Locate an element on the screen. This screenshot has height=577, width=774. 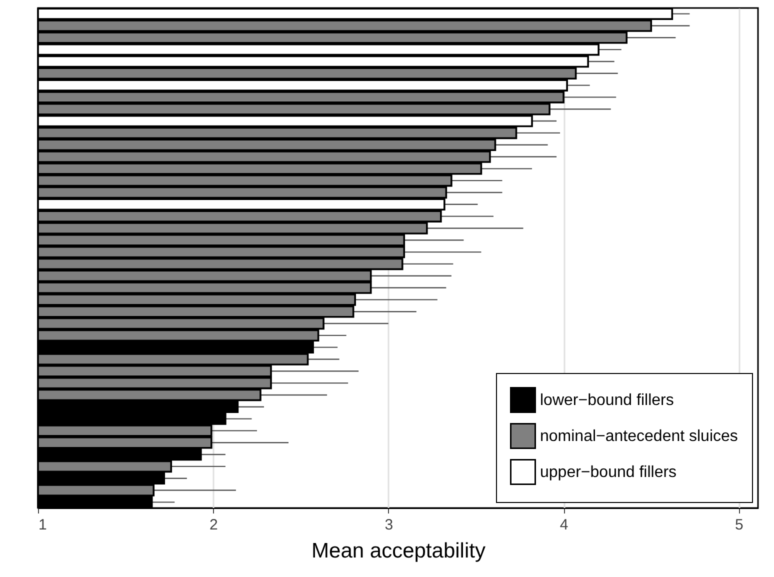
x-axis-title: Mean acceptability is located at coordinates (399, 551).